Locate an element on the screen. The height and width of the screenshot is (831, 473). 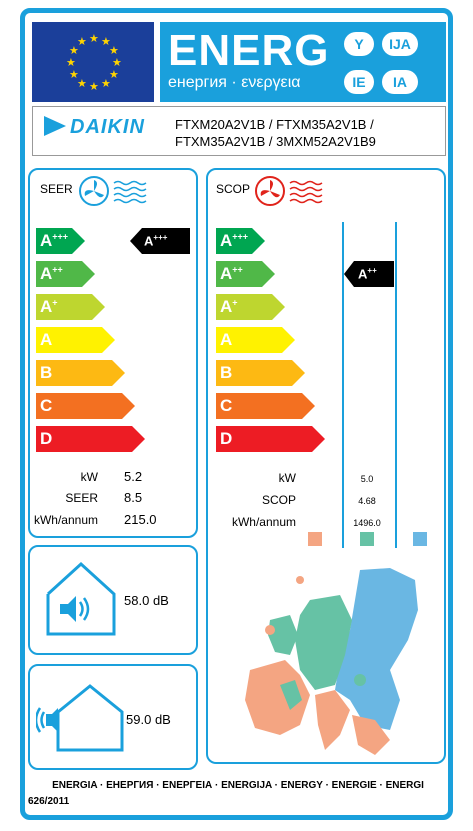
model-line-2: FTXM35A2V1B / 3MXM52A2V1B9 is located at coordinates (275, 141).